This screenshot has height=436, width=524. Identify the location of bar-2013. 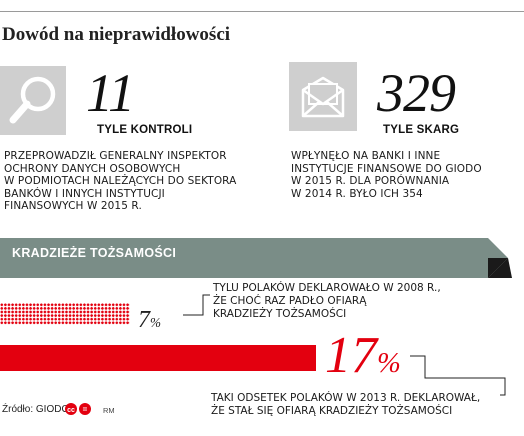
(158, 358).